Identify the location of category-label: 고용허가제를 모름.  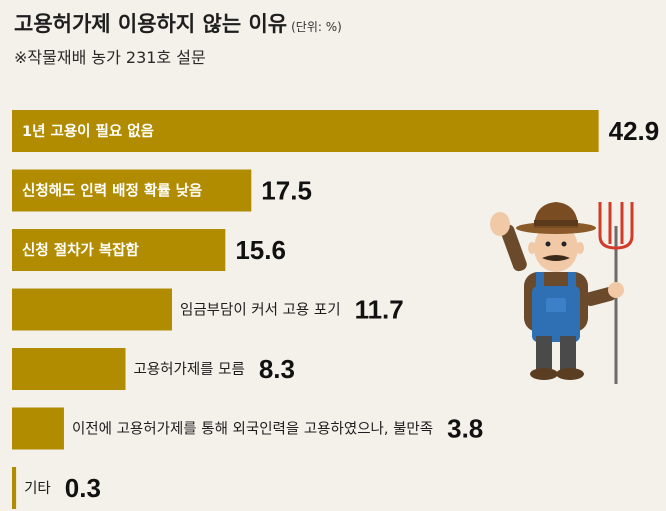
(188, 369).